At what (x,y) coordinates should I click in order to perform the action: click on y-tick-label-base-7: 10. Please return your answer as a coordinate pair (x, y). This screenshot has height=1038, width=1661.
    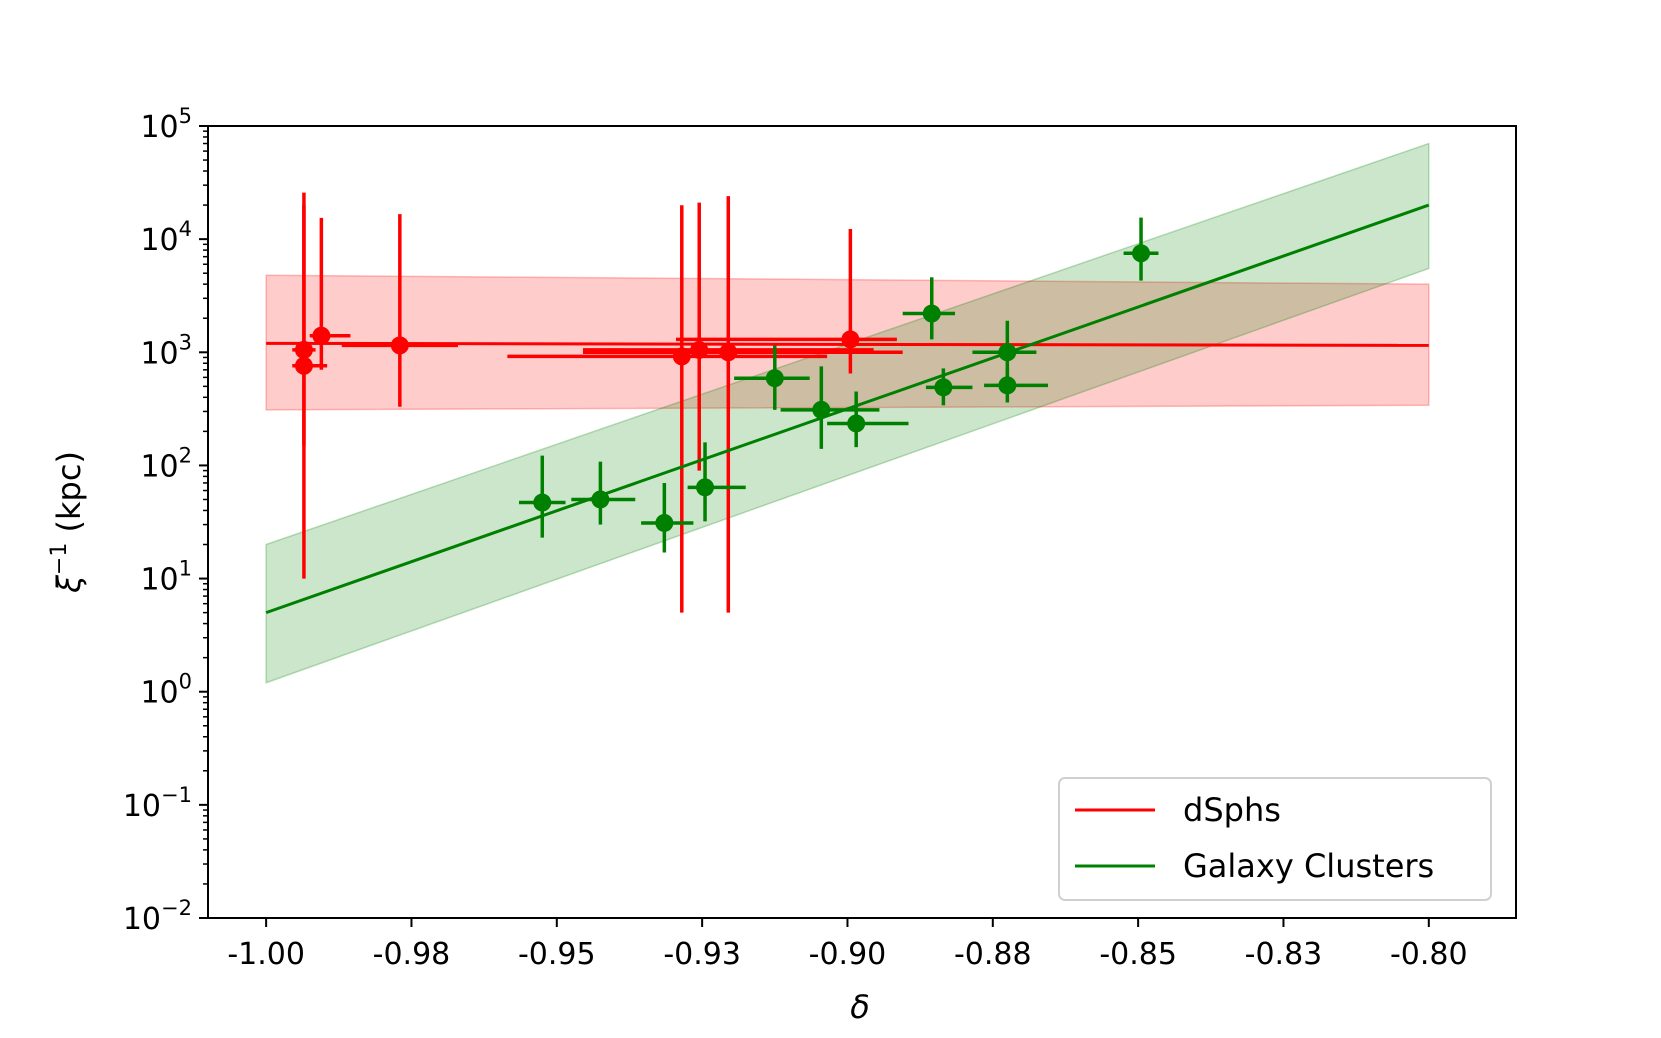
    Looking at the image, I should click on (159, 127).